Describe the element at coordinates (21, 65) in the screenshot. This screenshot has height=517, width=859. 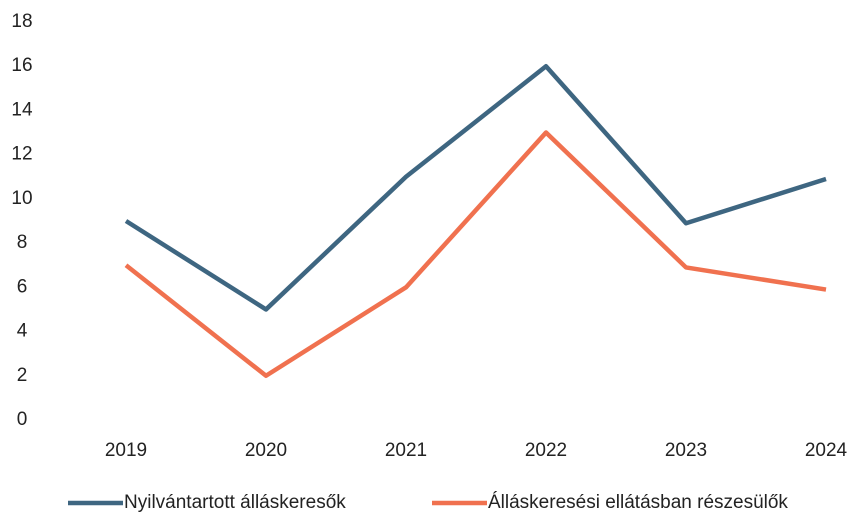
I see `y-tick-label: 16` at that location.